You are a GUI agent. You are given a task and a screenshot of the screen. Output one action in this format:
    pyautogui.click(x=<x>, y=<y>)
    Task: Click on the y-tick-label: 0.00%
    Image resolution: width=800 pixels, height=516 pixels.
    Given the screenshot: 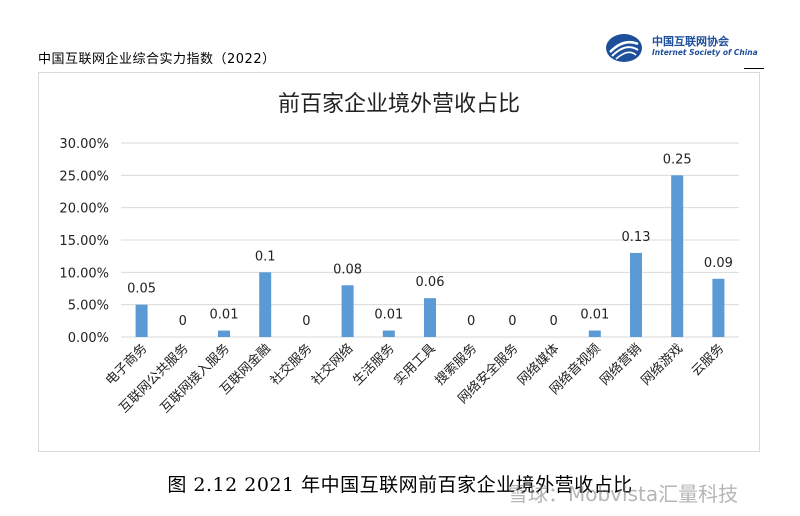 What is the action you would take?
    pyautogui.click(x=88, y=338)
    